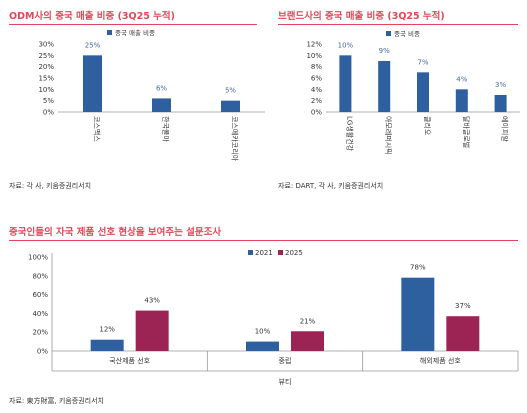  I want to click on brand-data-label: 7%, so click(422, 62).